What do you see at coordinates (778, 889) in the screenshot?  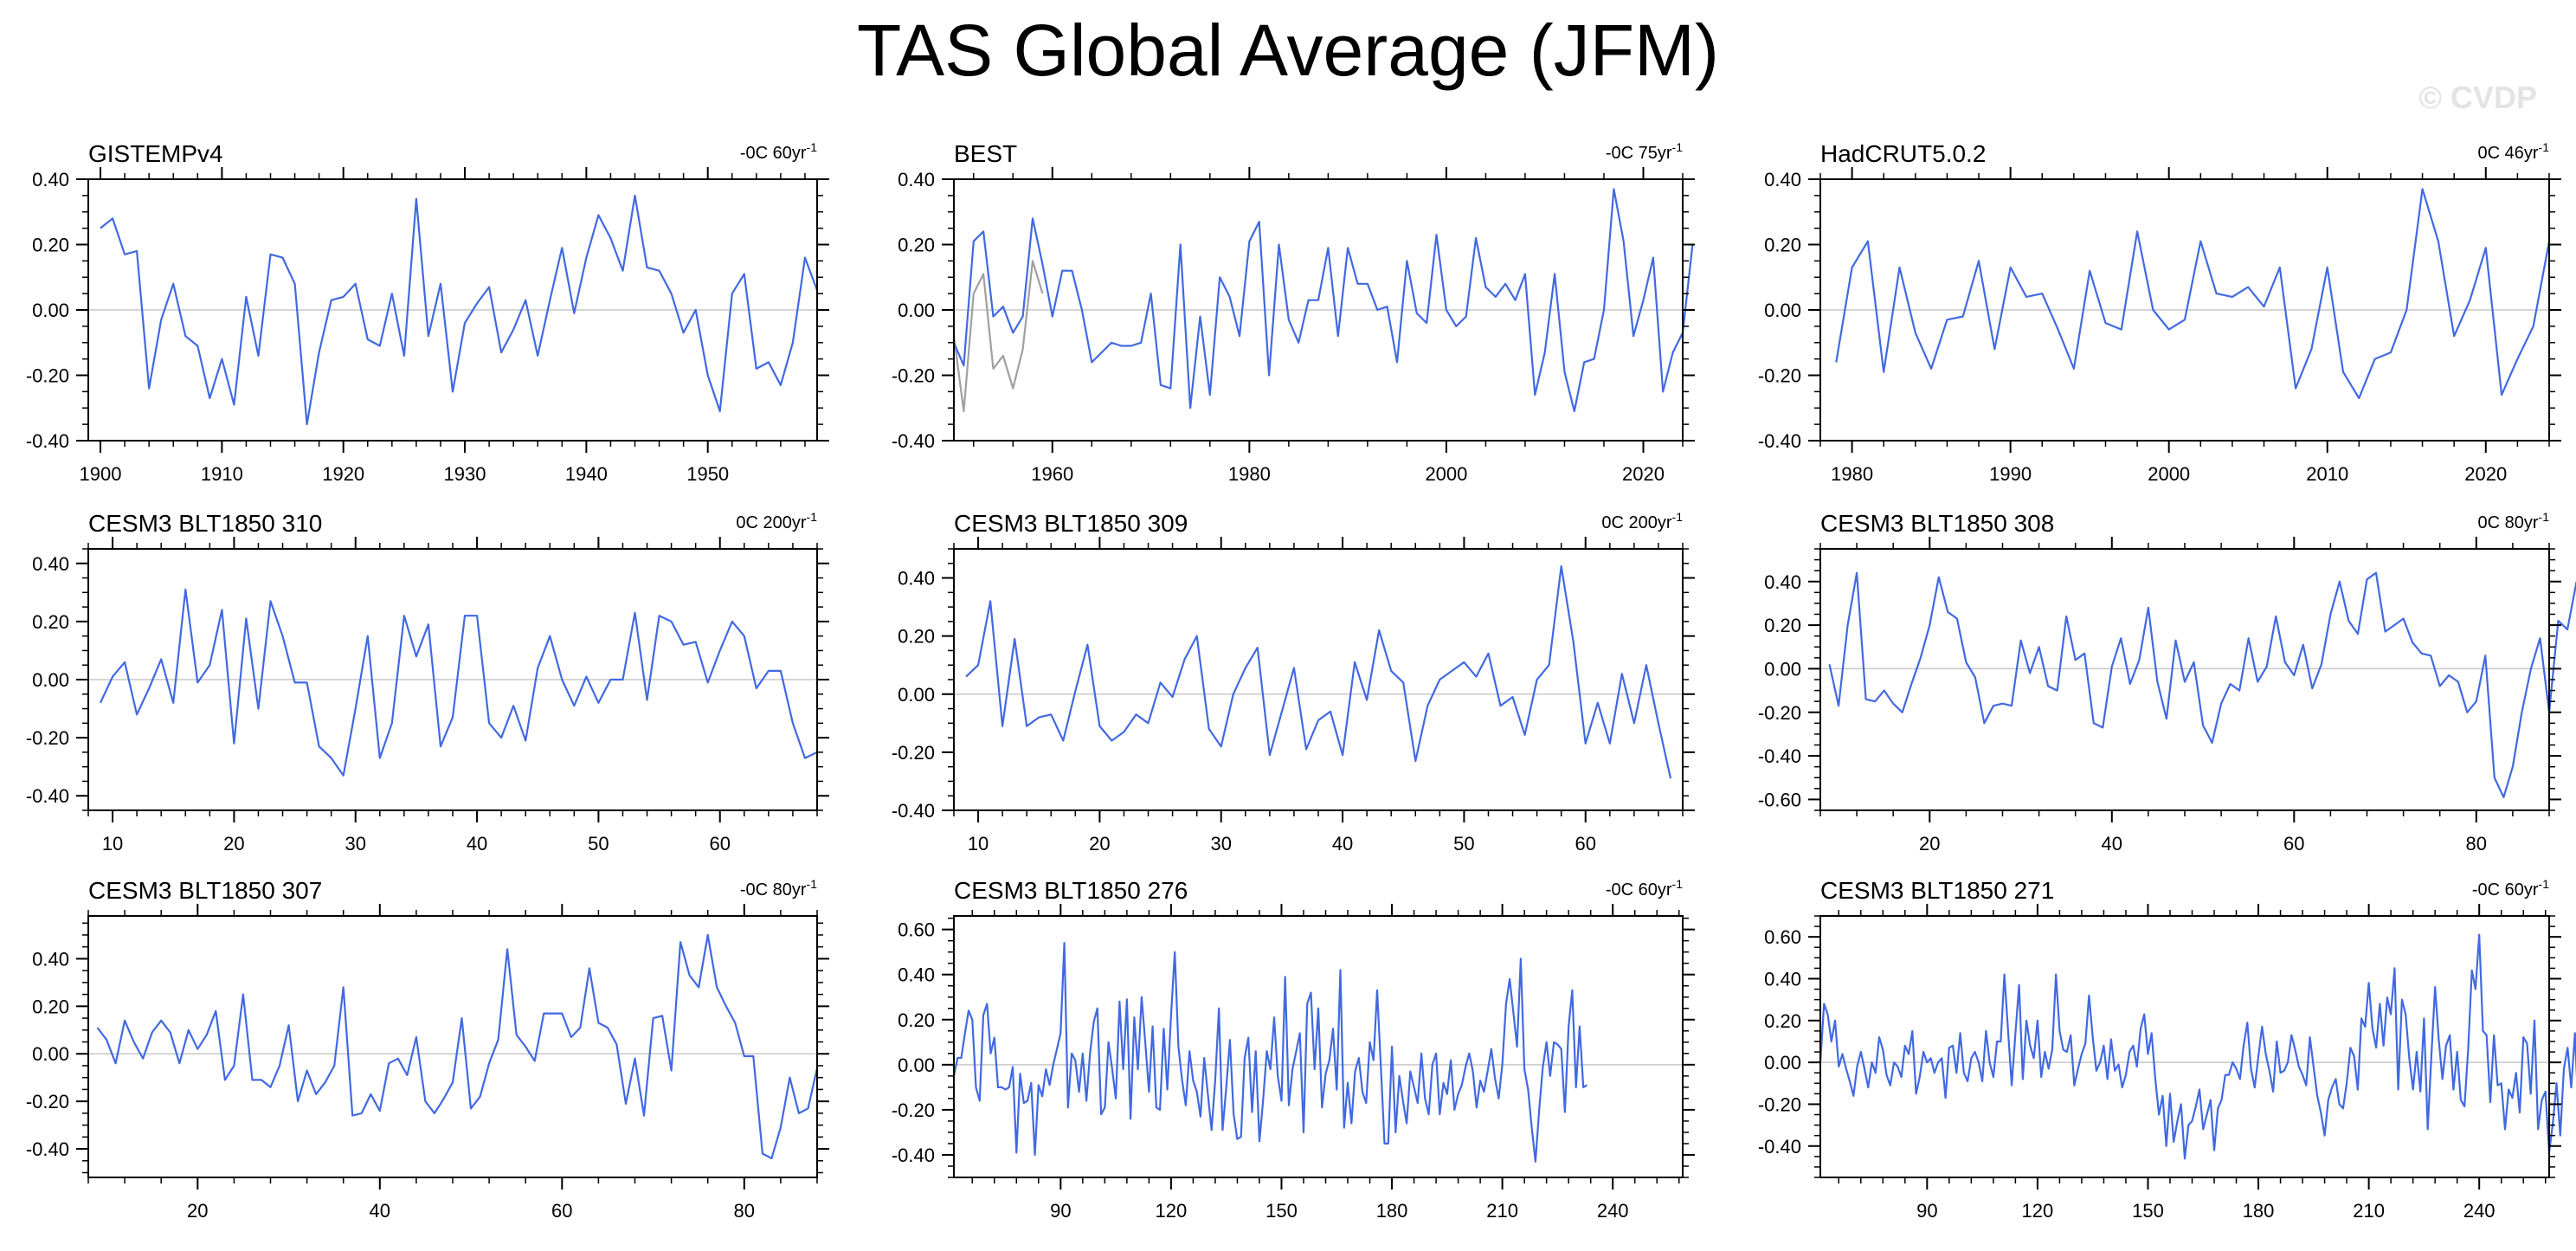 I see `trend-annotation: -0C 80yr-1` at bounding box center [778, 889].